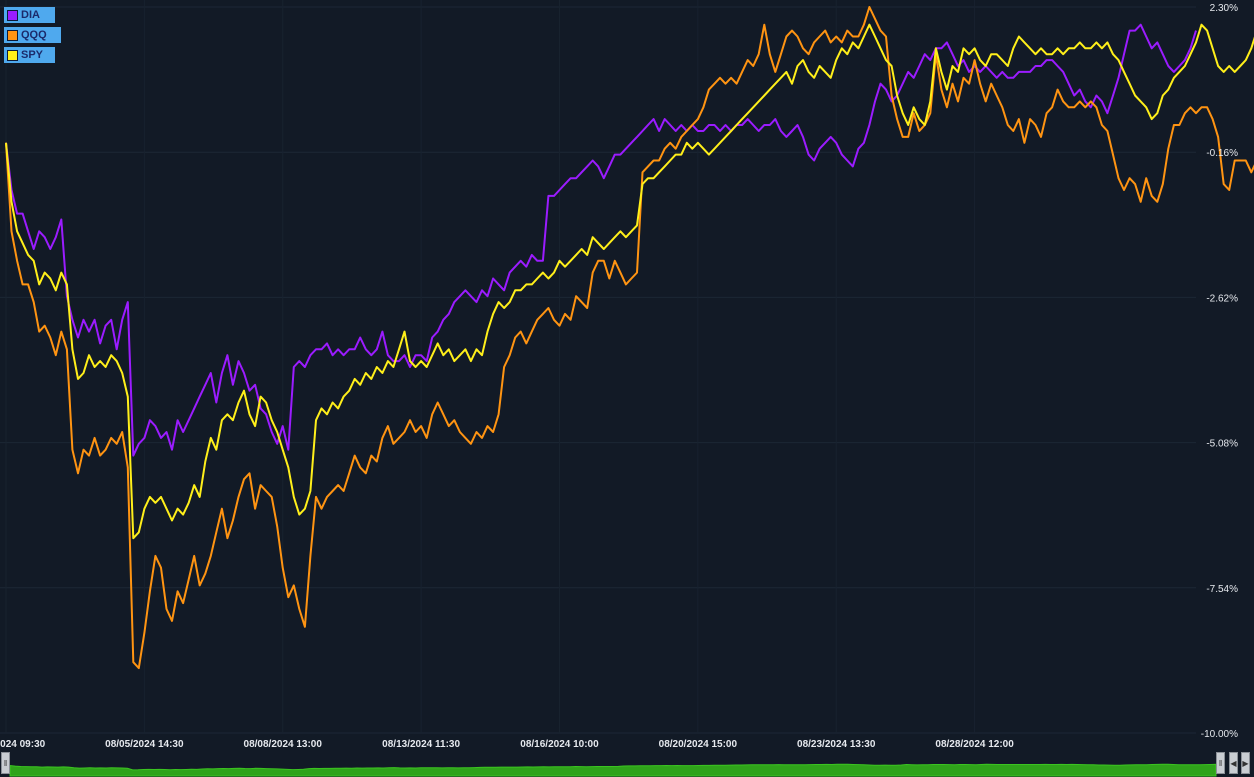  What do you see at coordinates (12, 15) in the screenshot?
I see `dia-swatch` at bounding box center [12, 15].